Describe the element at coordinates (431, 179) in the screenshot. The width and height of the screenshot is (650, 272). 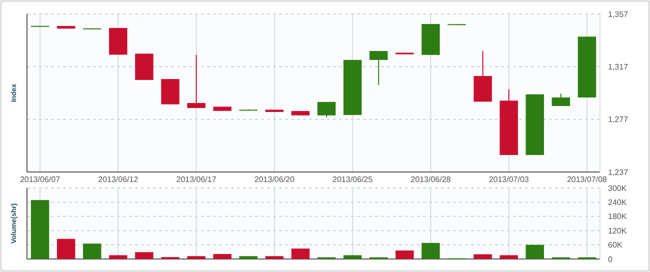
I see `x-tick-label: 2013/06/28` at that location.